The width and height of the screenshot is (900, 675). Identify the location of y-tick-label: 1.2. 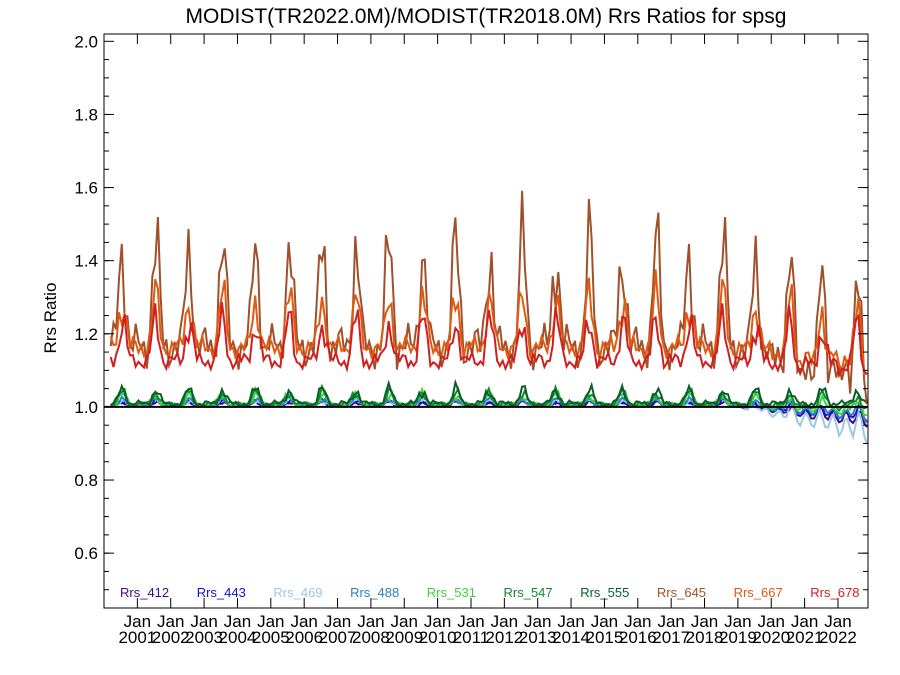
(86, 334).